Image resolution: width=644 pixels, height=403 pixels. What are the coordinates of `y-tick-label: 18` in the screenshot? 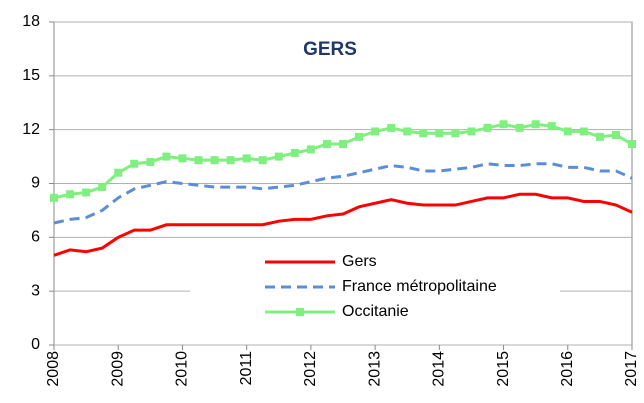 It's located at (31, 21).